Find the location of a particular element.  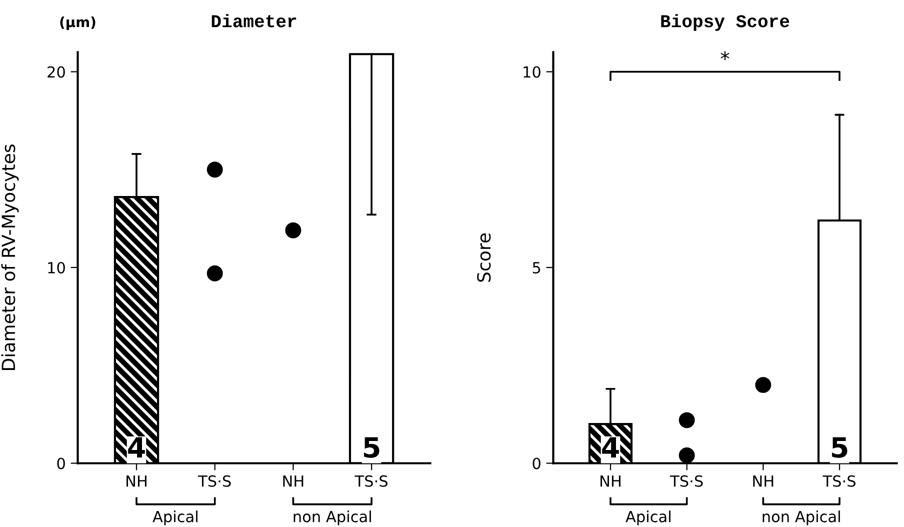

chart-title: Biopsy Score is located at coordinates (725, 22).